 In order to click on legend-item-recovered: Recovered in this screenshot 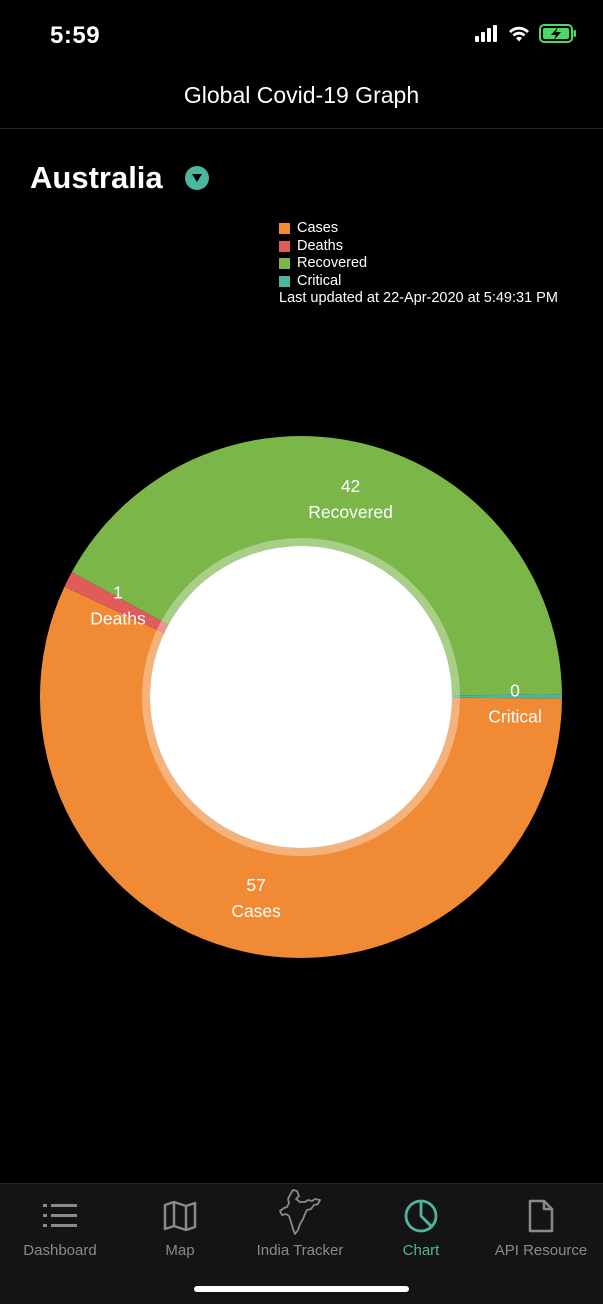, I will do `click(418, 264)`.